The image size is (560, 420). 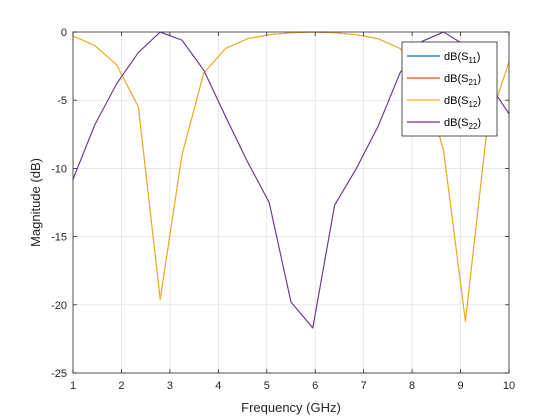 What do you see at coordinates (59, 238) in the screenshot?
I see `y-tick-label: -15` at bounding box center [59, 238].